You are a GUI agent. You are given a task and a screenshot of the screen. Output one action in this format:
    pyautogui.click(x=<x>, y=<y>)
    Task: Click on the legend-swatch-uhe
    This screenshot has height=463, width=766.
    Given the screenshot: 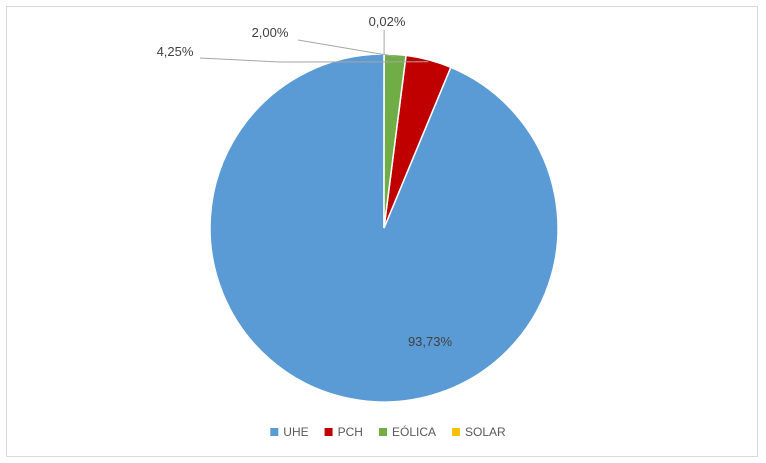 What is the action you would take?
    pyautogui.click(x=274, y=432)
    